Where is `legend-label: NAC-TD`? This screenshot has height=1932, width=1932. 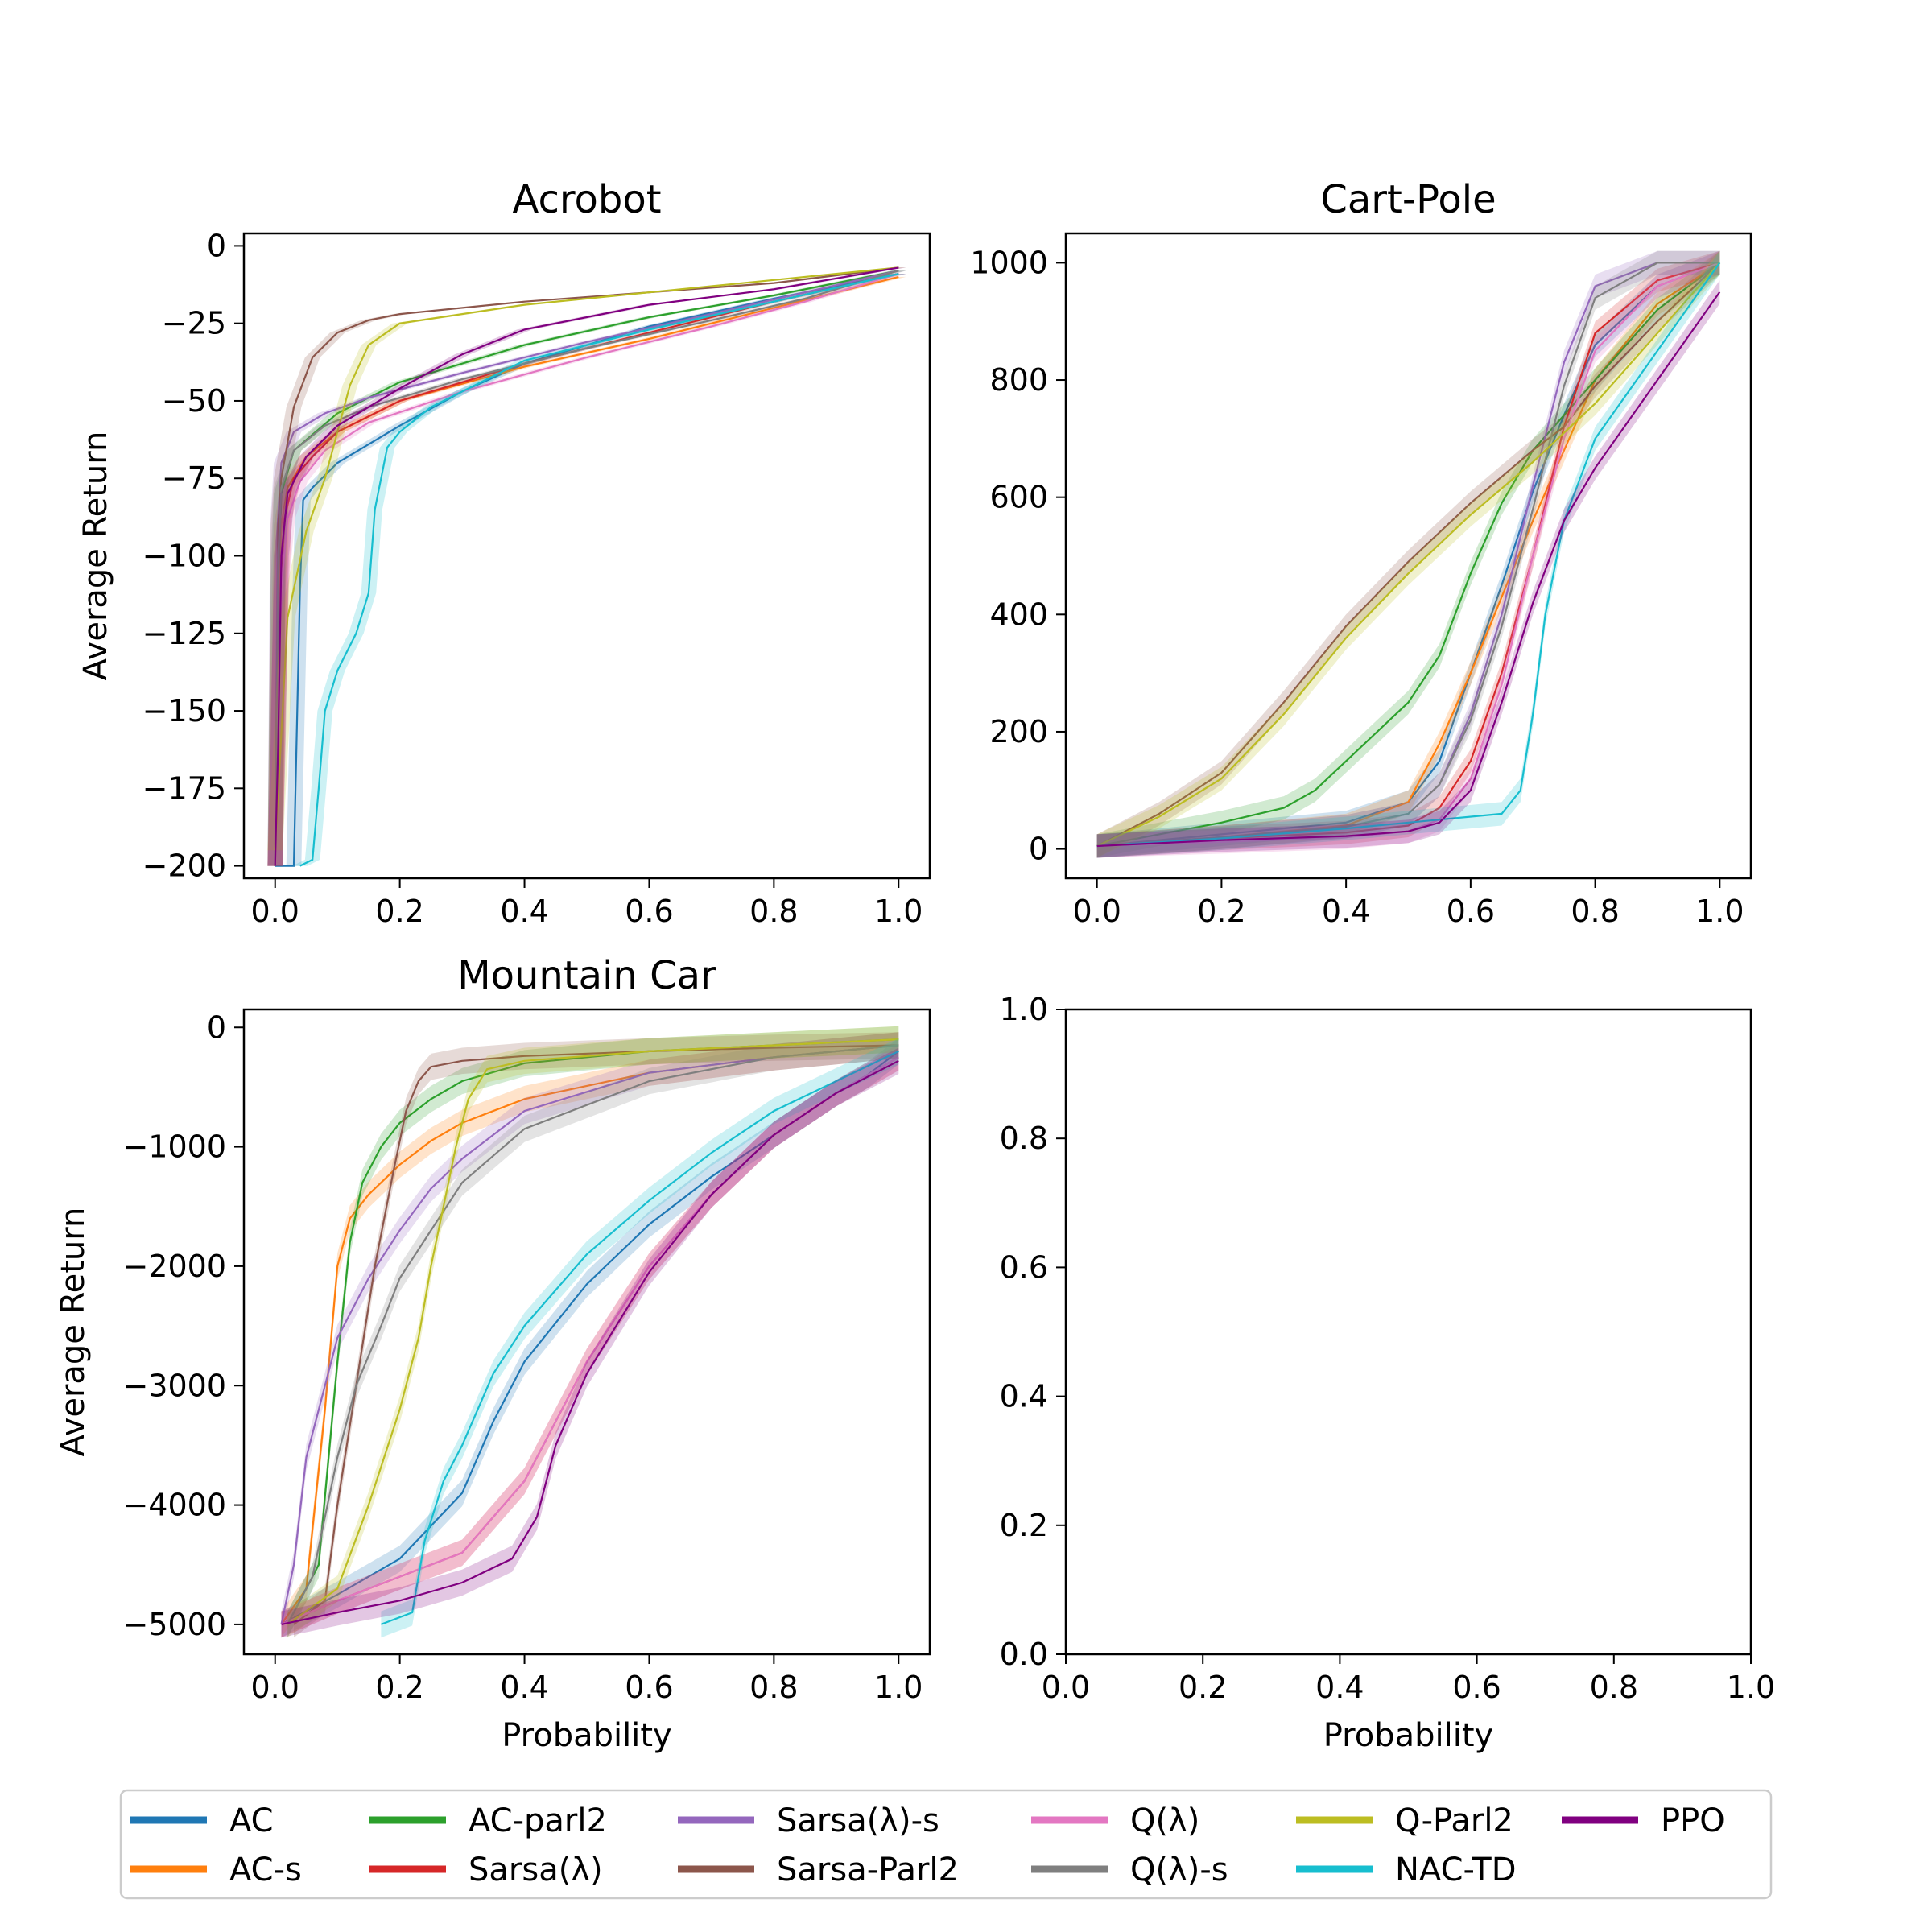 legend-label: NAC-TD is located at coordinates (1456, 1870).